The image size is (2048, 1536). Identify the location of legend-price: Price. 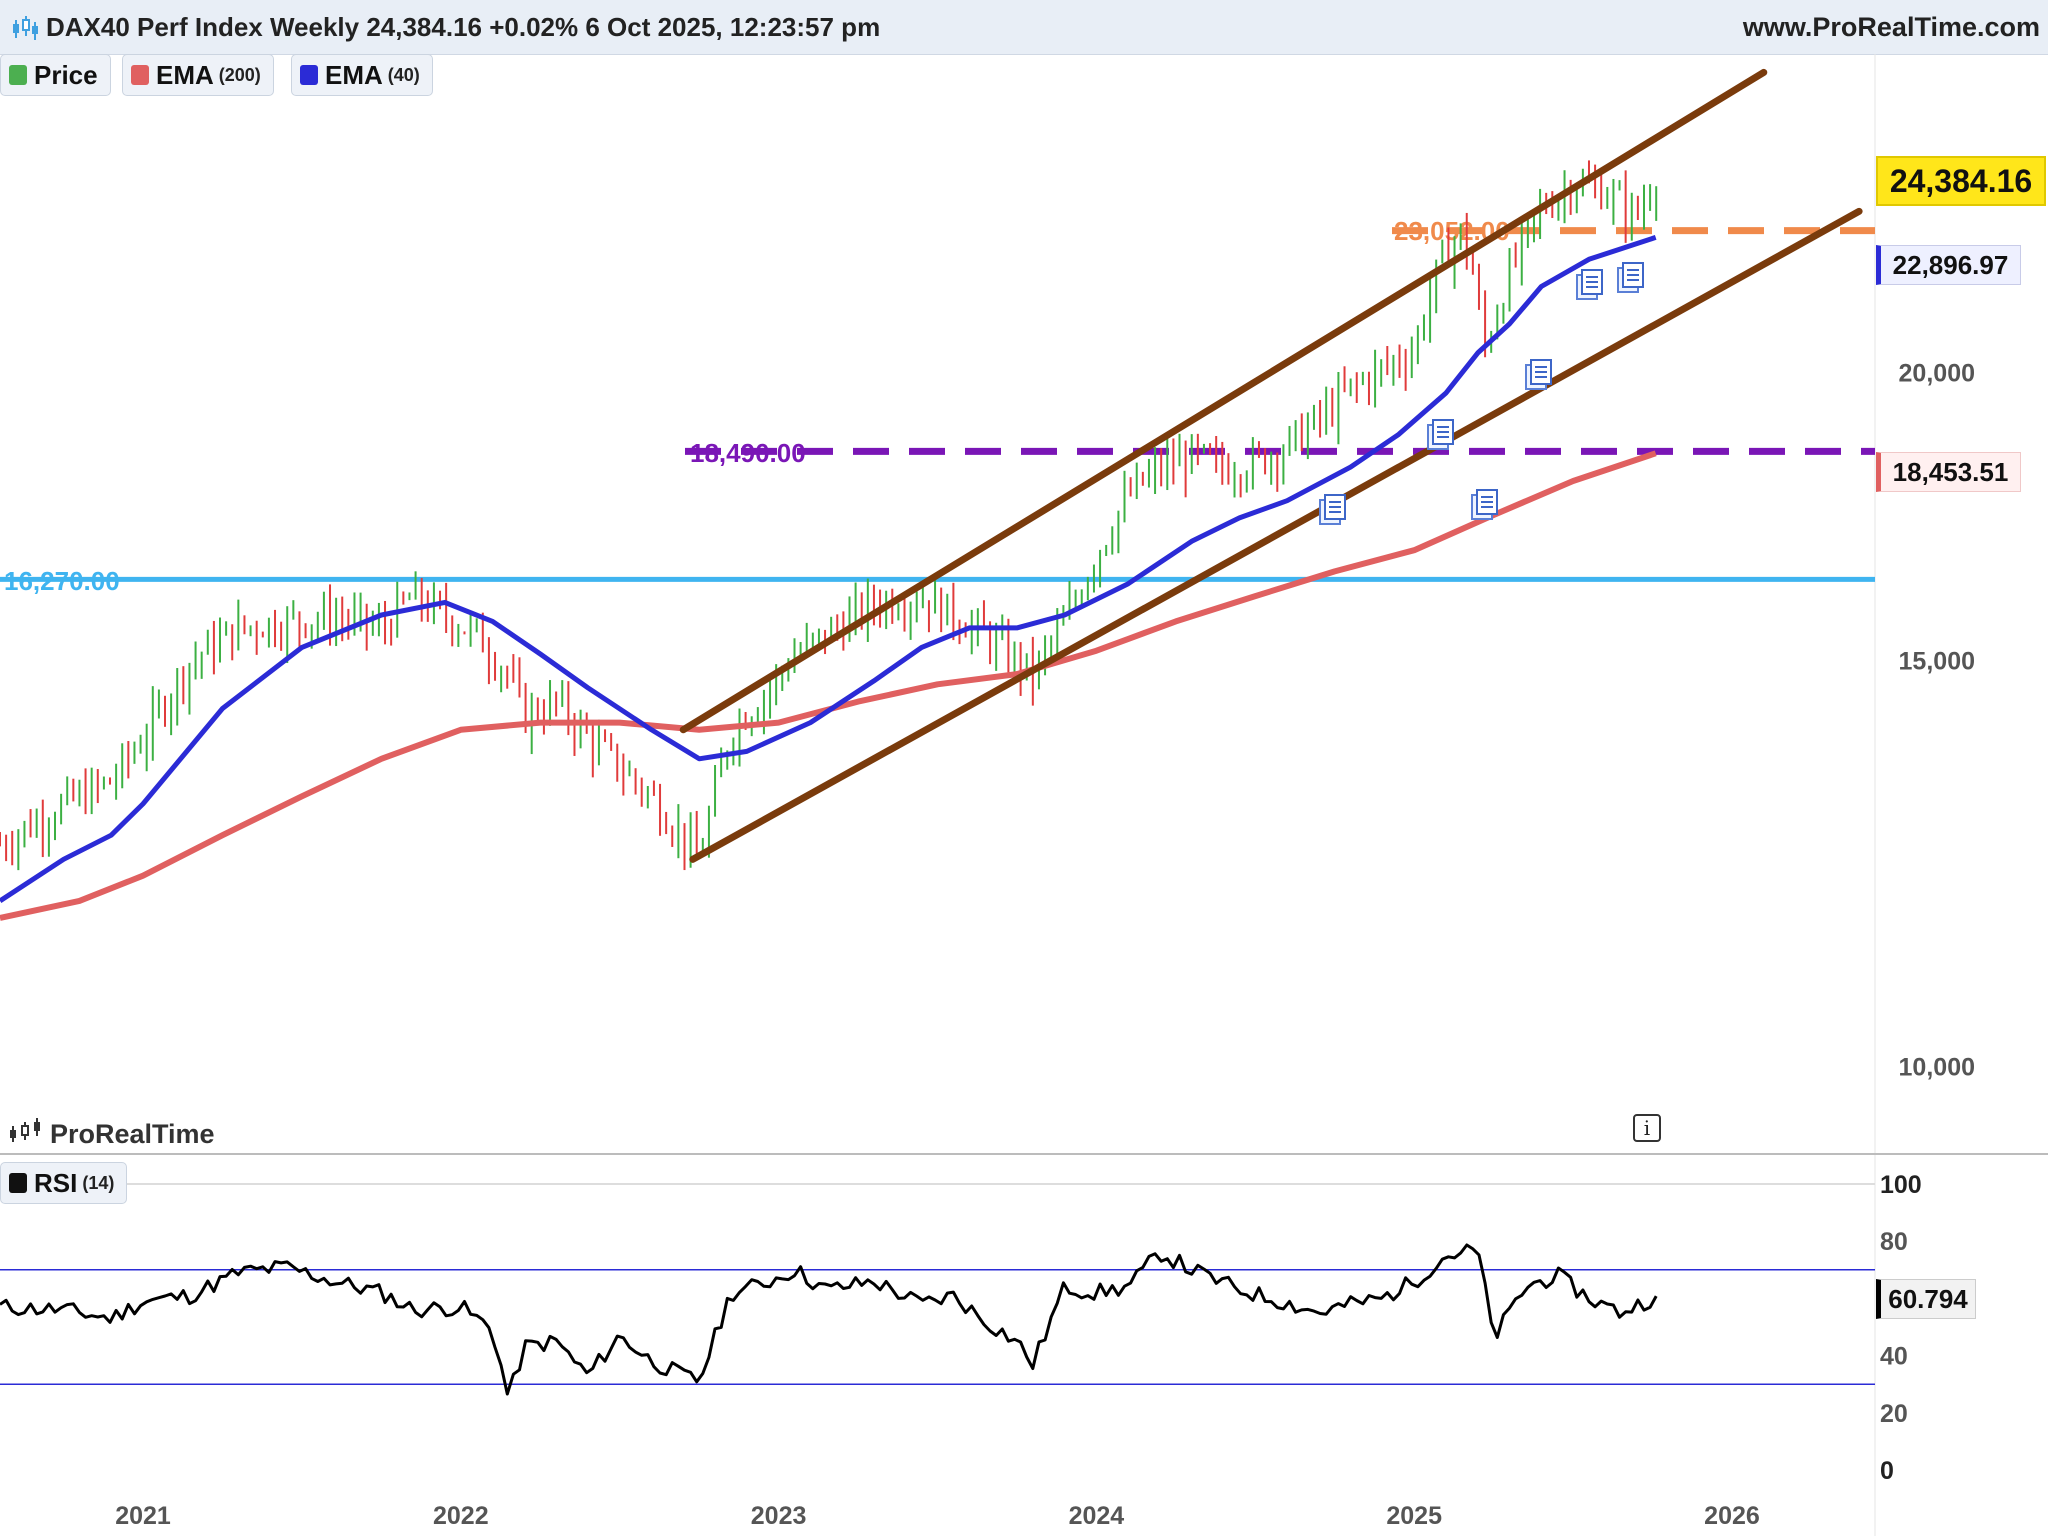
(55, 75).